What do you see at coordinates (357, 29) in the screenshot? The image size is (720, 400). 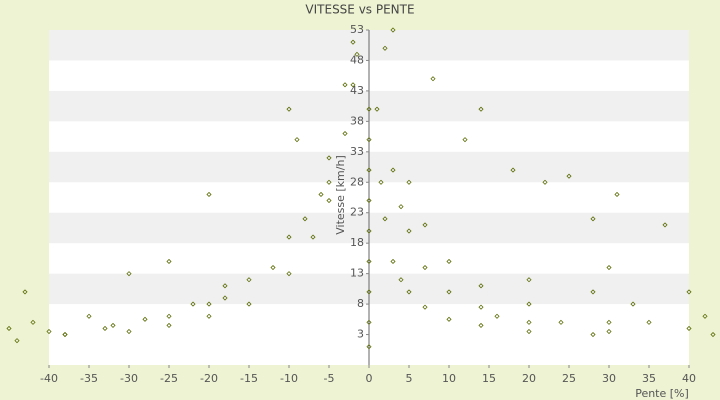 I see `y-tick-label: 53` at bounding box center [357, 29].